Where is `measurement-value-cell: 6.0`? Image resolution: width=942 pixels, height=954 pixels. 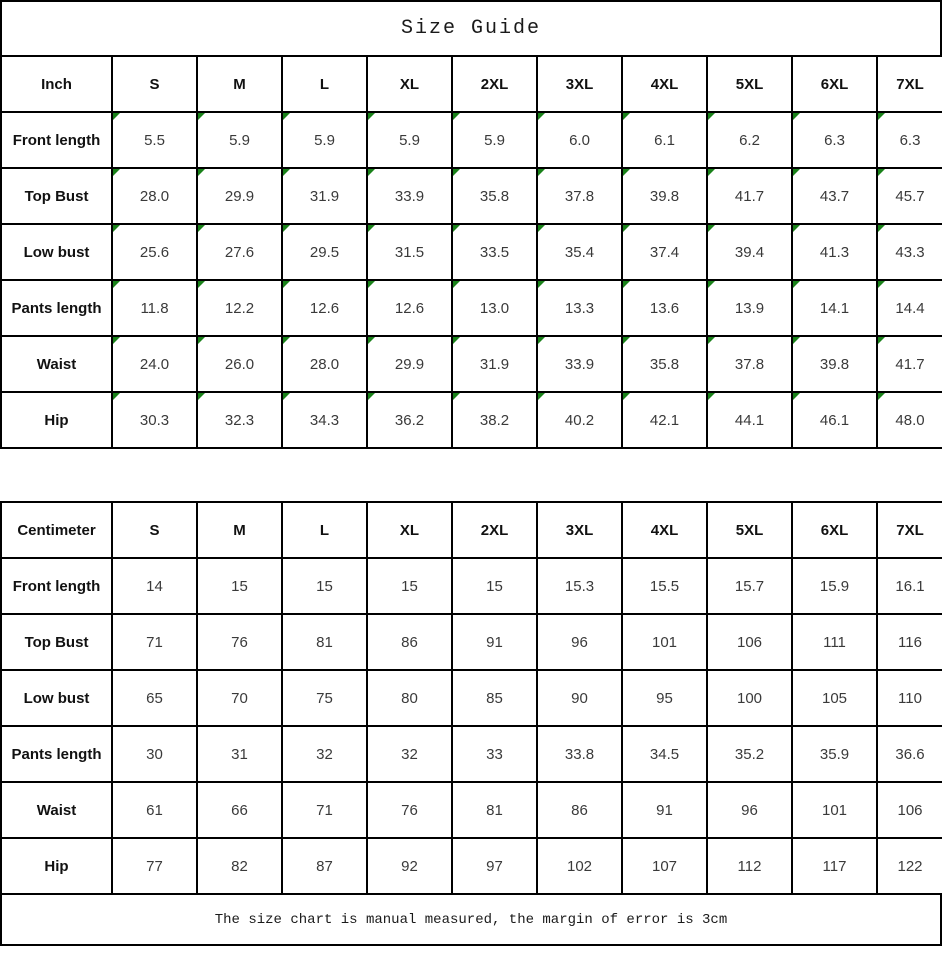
measurement-value-cell: 6.0 is located at coordinates (579, 140).